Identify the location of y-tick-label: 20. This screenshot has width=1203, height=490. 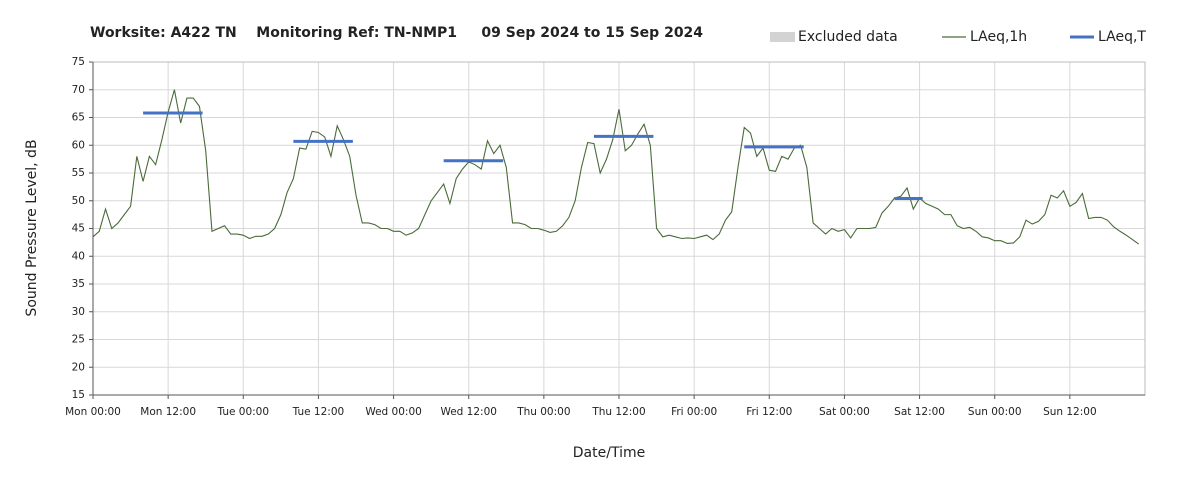
(78, 367).